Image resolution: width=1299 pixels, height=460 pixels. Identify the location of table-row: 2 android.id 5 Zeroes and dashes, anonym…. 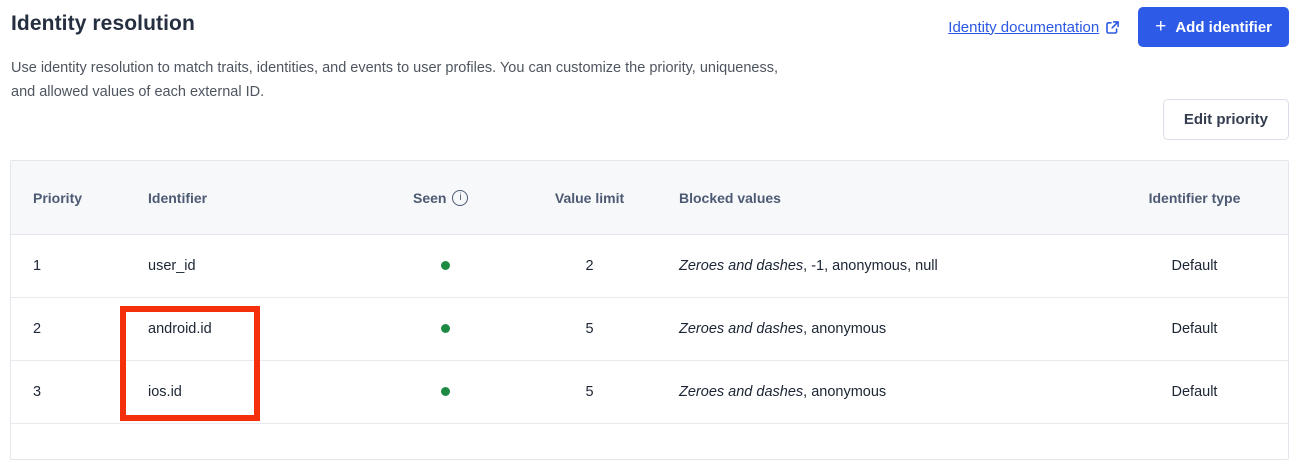
(649, 329).